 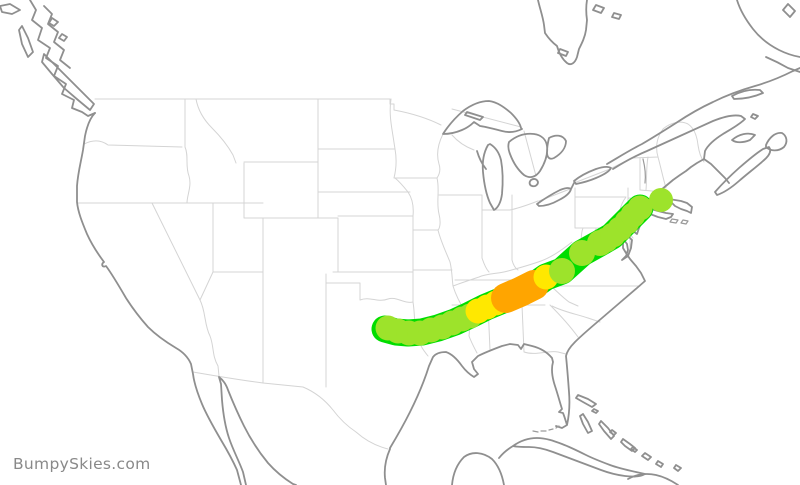 What do you see at coordinates (572, 457) in the screenshot?
I see `cuba` at bounding box center [572, 457].